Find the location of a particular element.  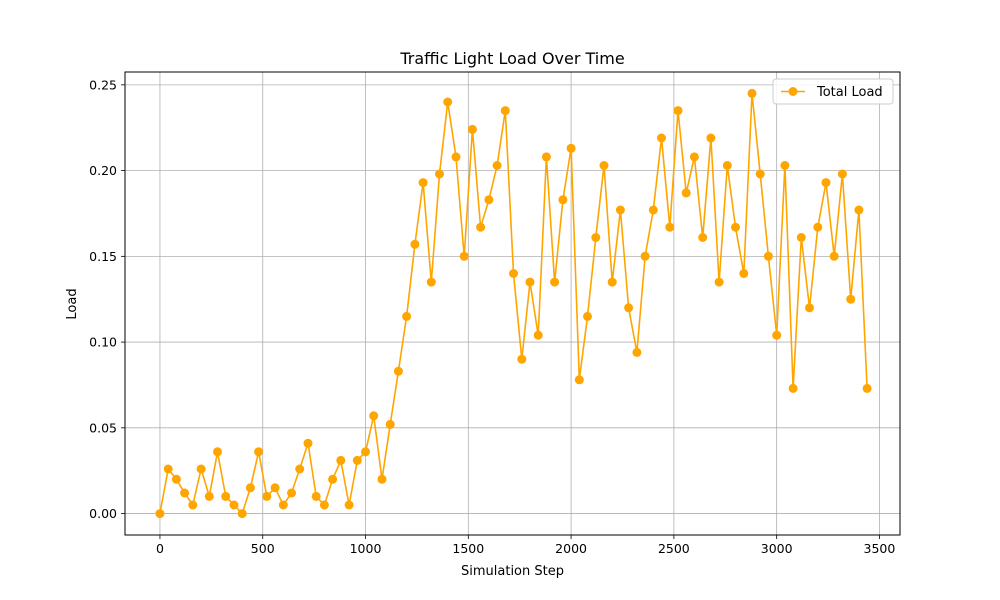

x-tick-label: 500 is located at coordinates (263, 548).